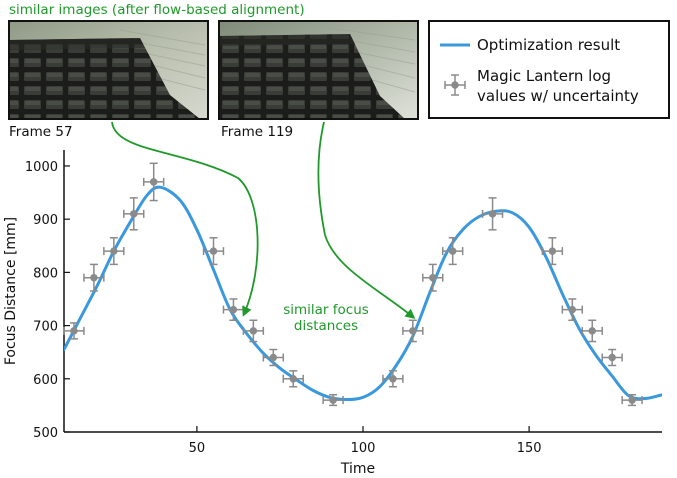  What do you see at coordinates (455, 85) in the screenshot?
I see `legend-marker-swatch` at bounding box center [455, 85].